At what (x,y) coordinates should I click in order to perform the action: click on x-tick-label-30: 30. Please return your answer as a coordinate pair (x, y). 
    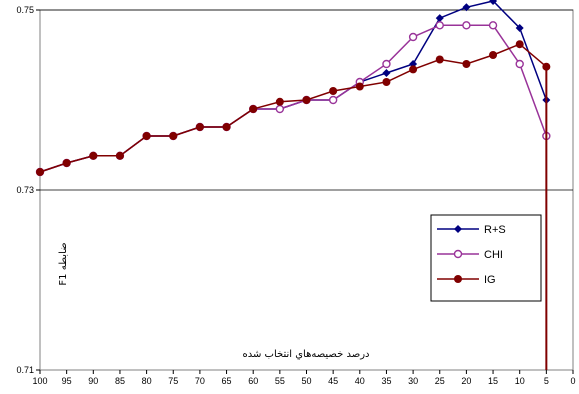
    Looking at the image, I should click on (413, 381).